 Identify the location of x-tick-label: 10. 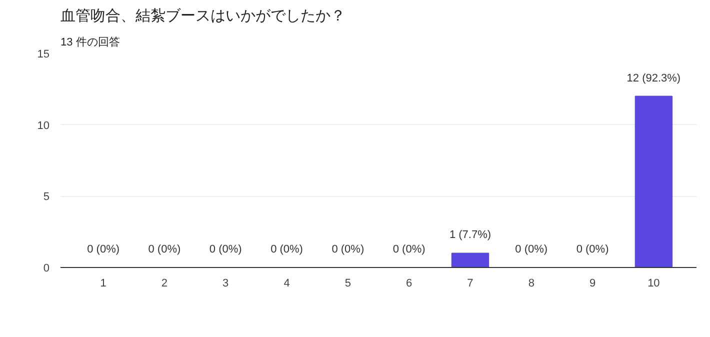
(654, 284).